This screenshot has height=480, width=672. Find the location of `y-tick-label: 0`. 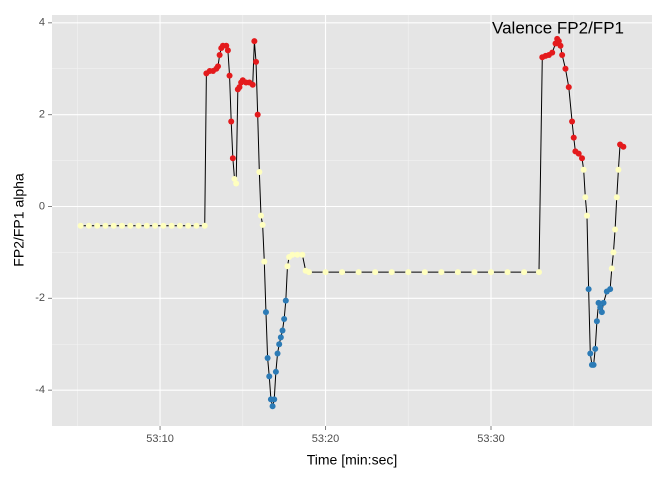

y-tick-label: 0 is located at coordinates (42, 206).